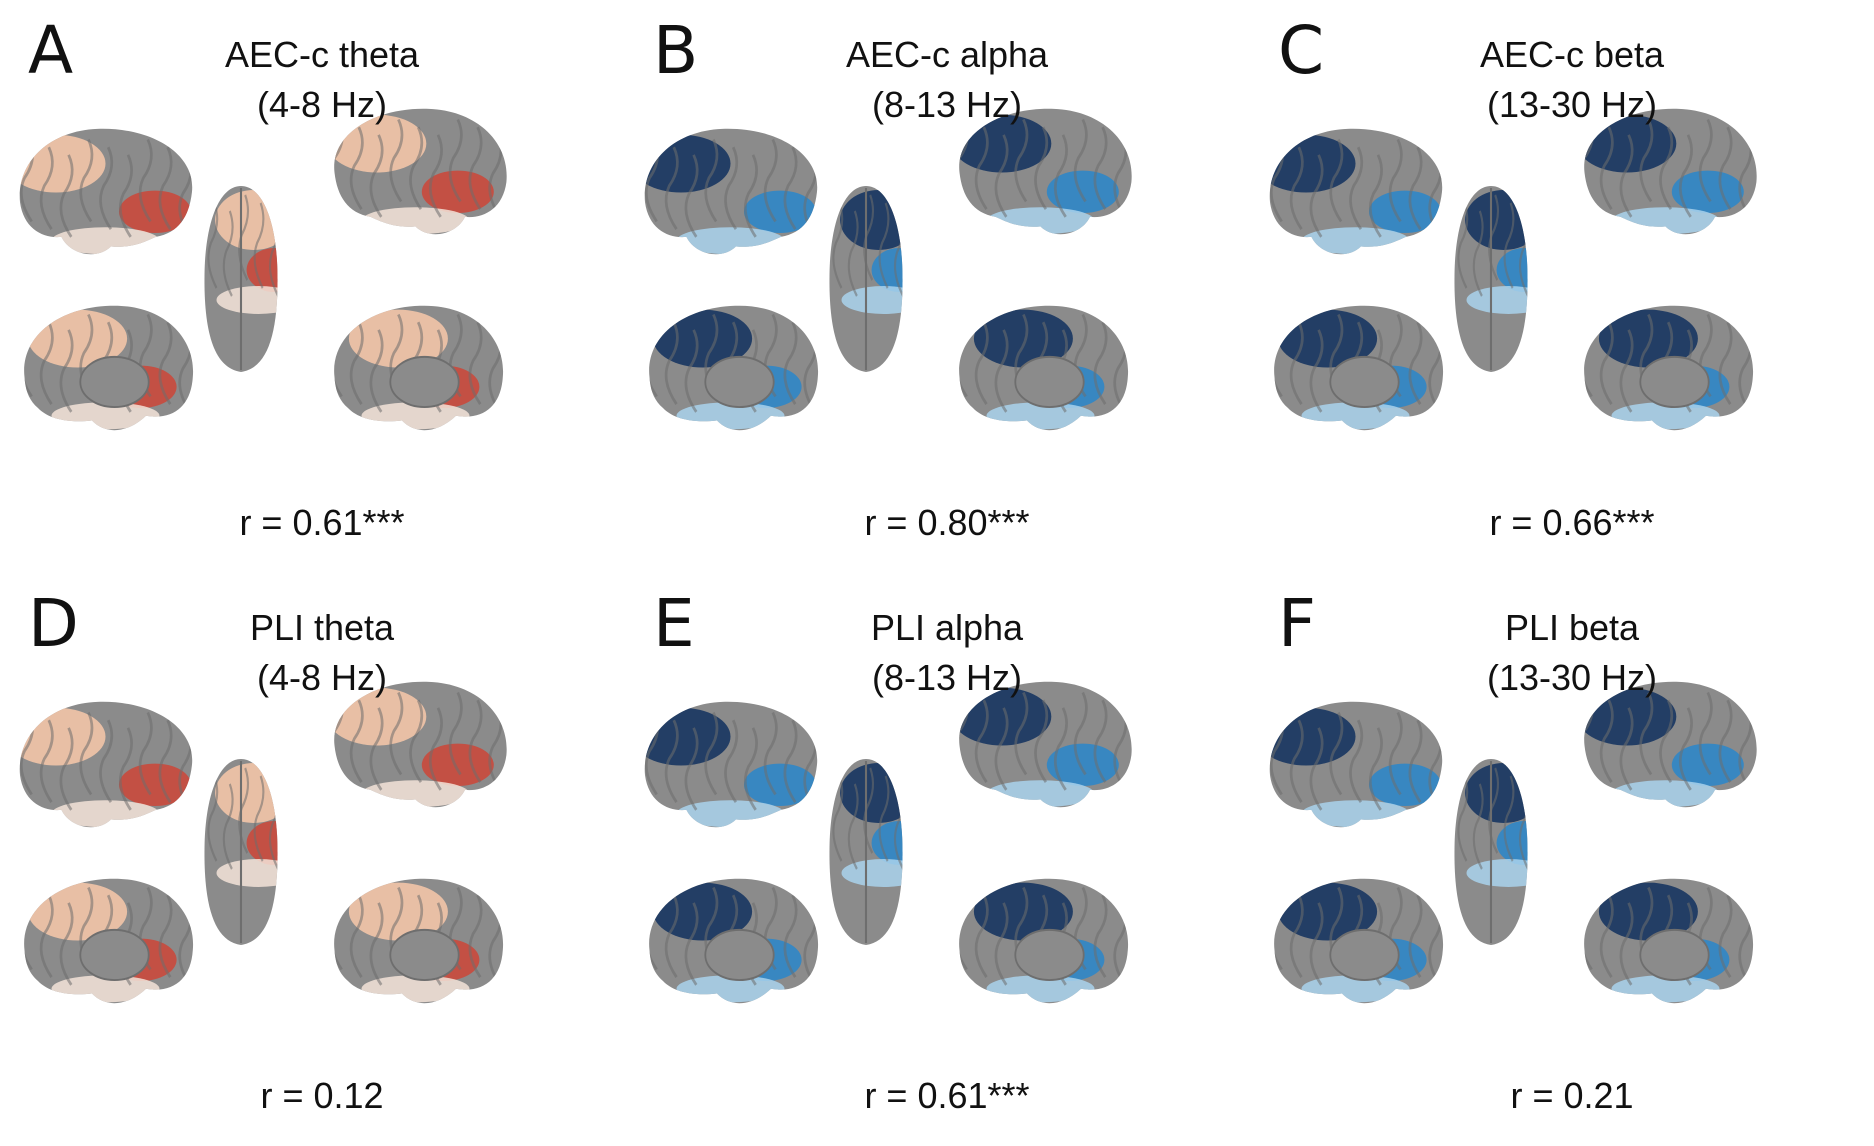 The image size is (1874, 1146). I want to click on correlation-value: r = 0.21, so click(1572, 1095).